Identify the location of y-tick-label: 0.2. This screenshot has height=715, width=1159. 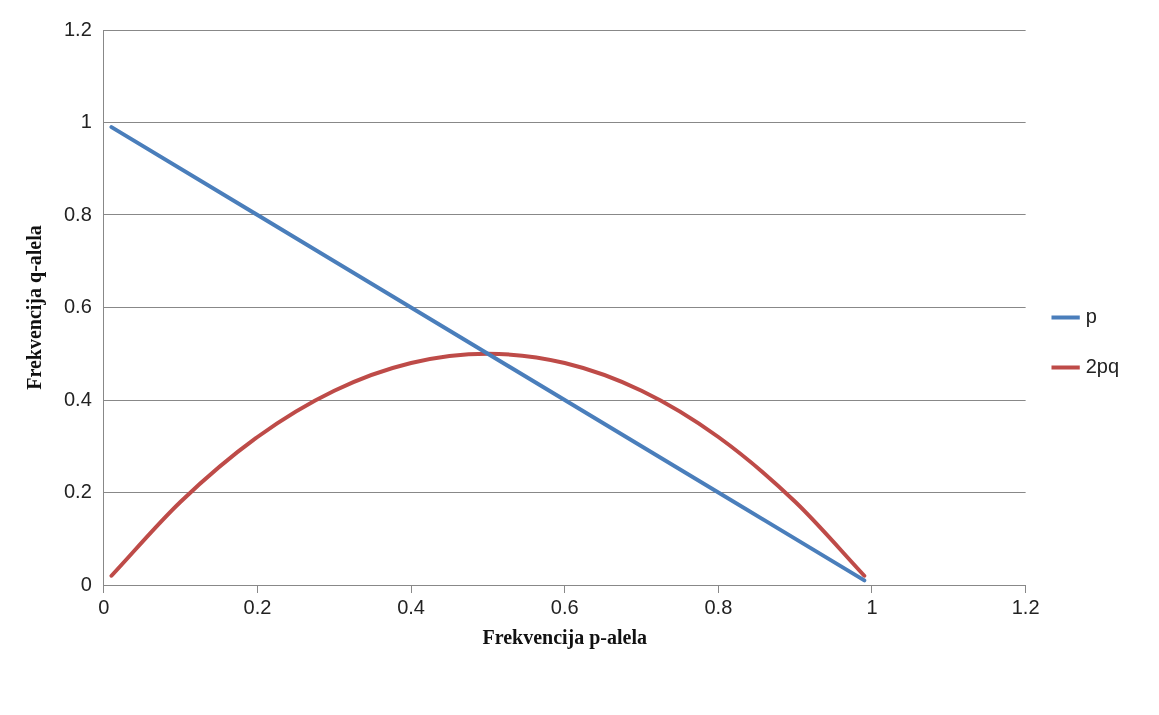
(77, 491).